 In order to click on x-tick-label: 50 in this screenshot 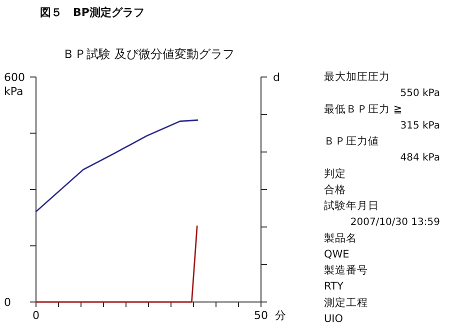, I will do `click(261, 315)`.